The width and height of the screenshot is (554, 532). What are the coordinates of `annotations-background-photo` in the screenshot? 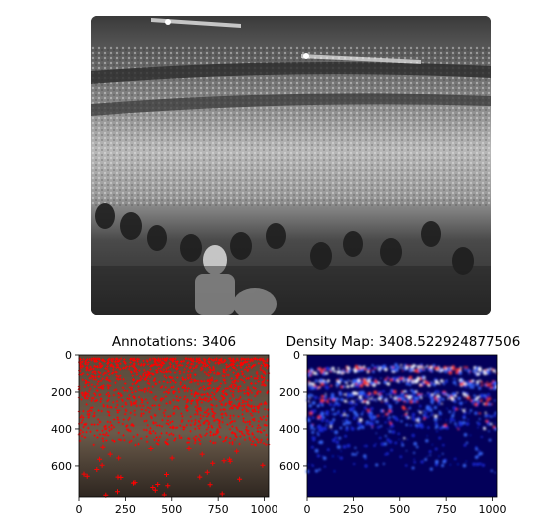 It's located at (174, 426).